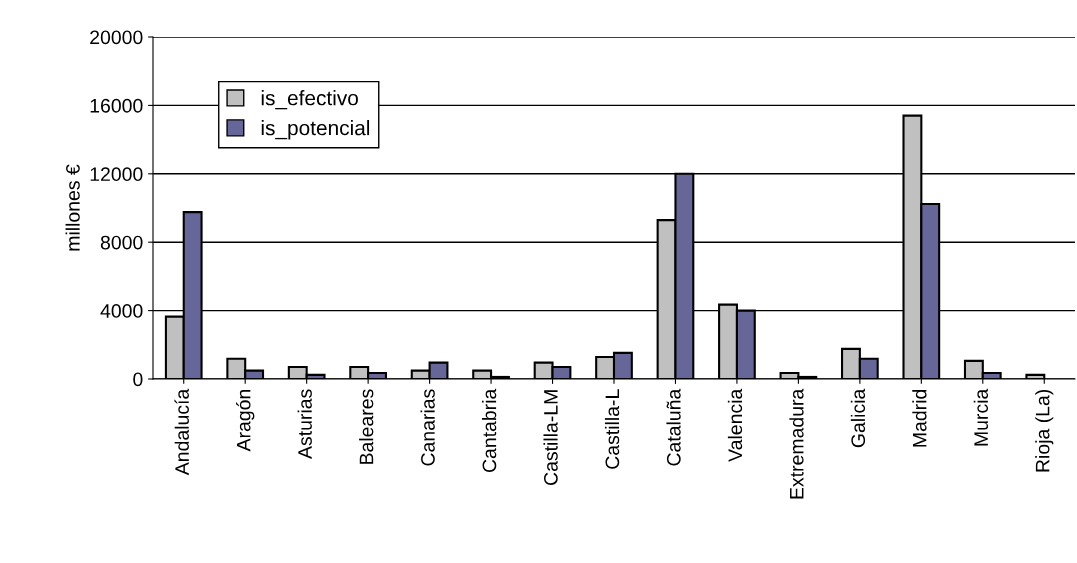  I want to click on x-tick-label: Castilla-L, so click(612, 429).